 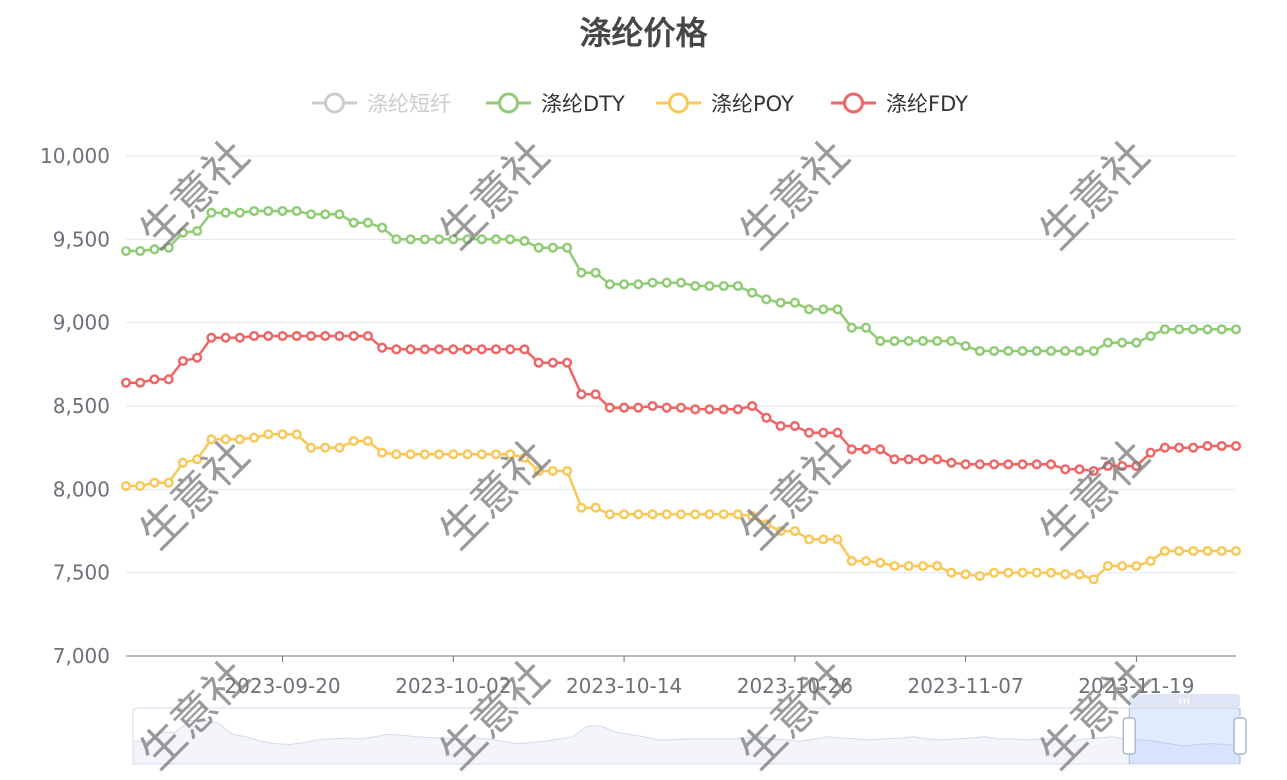 I want to click on legend-item: 涤纶DTY, so click(x=555, y=104).